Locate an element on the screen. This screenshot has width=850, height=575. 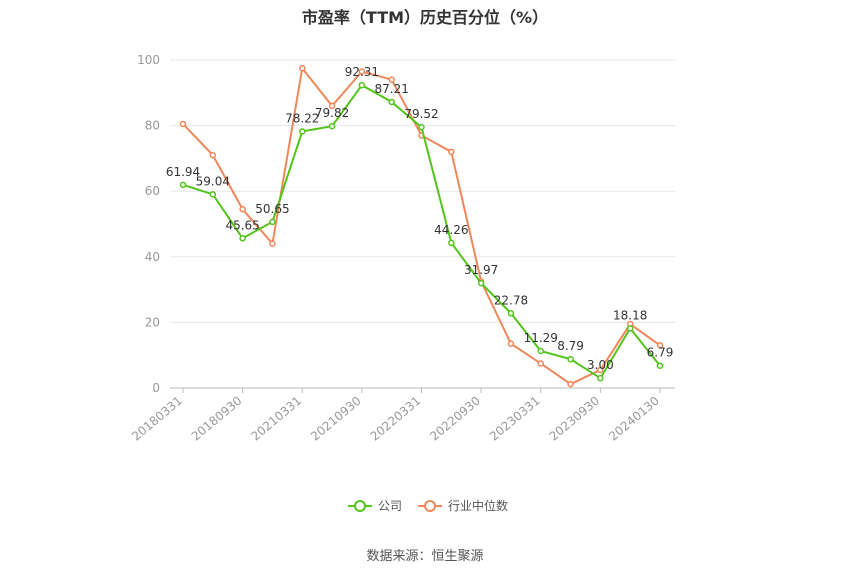
x-tick-label: 20220331 is located at coordinates (396, 419).